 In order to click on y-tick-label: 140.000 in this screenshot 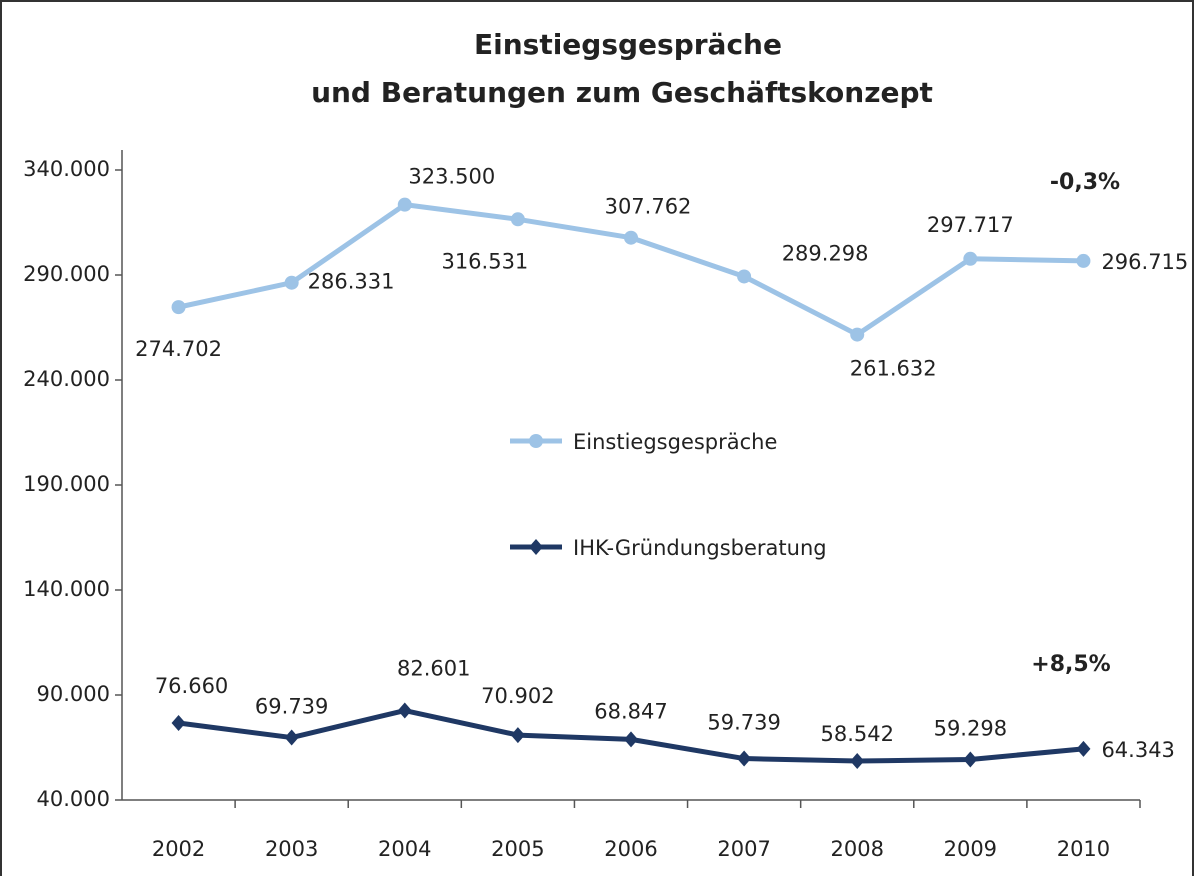, I will do `click(66, 589)`.